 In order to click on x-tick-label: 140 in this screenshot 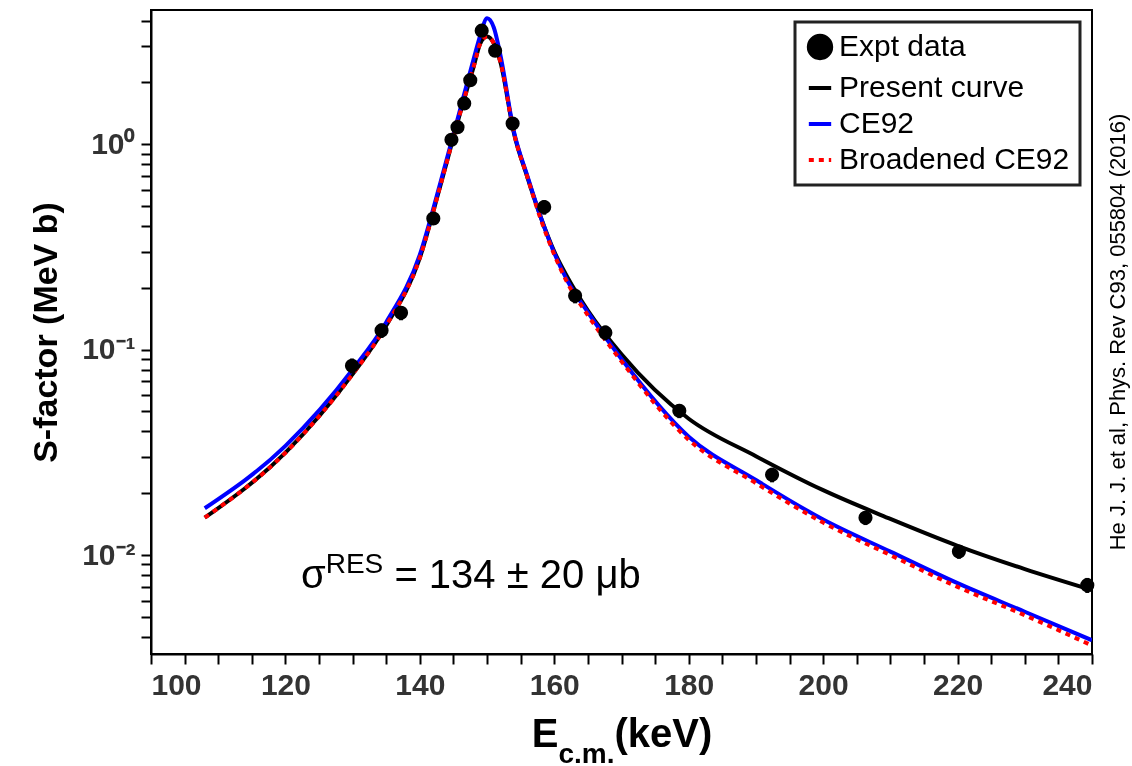, I will do `click(420, 684)`.